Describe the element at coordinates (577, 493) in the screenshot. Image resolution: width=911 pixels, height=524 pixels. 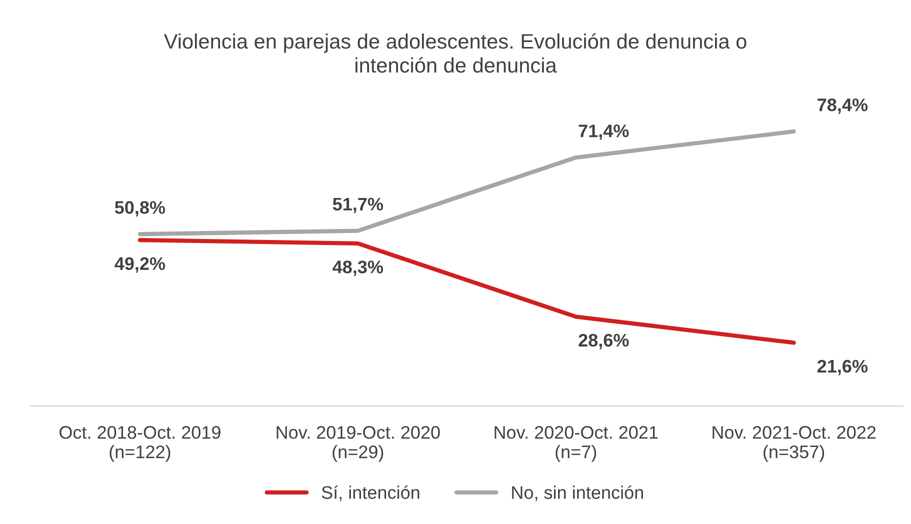
I see `legend-label: No, sin intención` at that location.